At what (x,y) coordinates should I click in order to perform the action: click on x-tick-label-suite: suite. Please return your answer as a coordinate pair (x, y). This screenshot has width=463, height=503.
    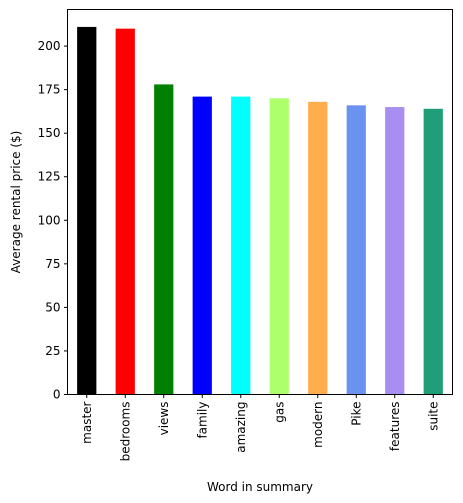
    Looking at the image, I should click on (433, 416).